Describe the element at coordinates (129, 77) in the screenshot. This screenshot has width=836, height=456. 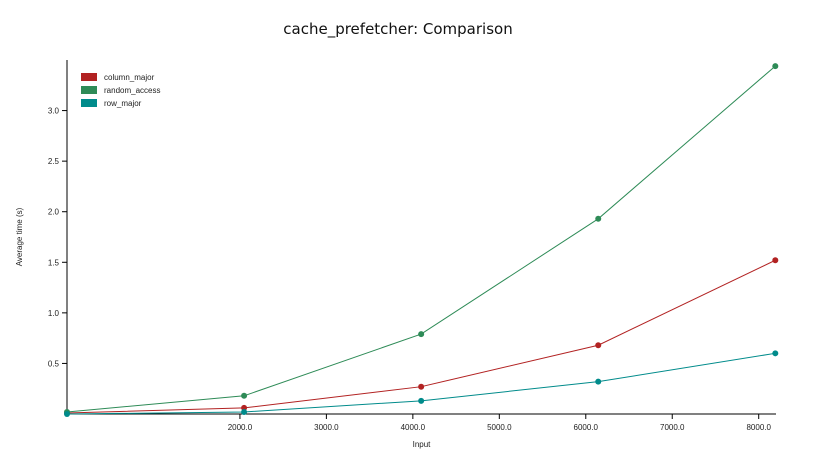
I see `legend-label-column_major: column_major` at that location.